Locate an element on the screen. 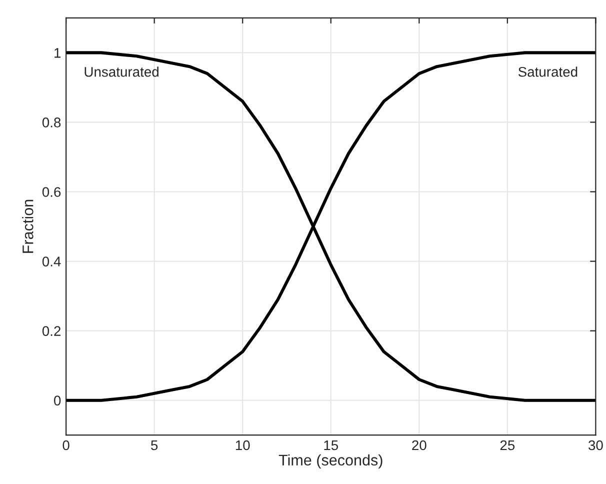 The width and height of the screenshot is (606, 484). x-tick-label: 30 is located at coordinates (595, 445).